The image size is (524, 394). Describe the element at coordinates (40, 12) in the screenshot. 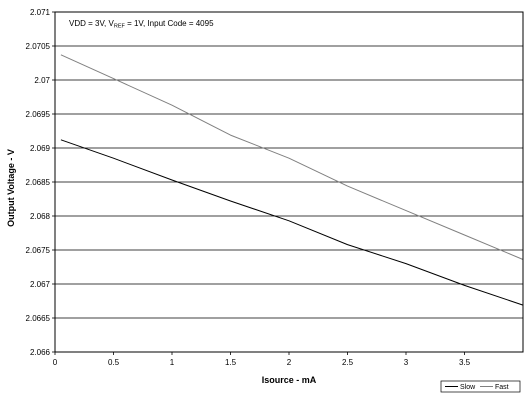

I see `y-tick-label: 2.071` at that location.